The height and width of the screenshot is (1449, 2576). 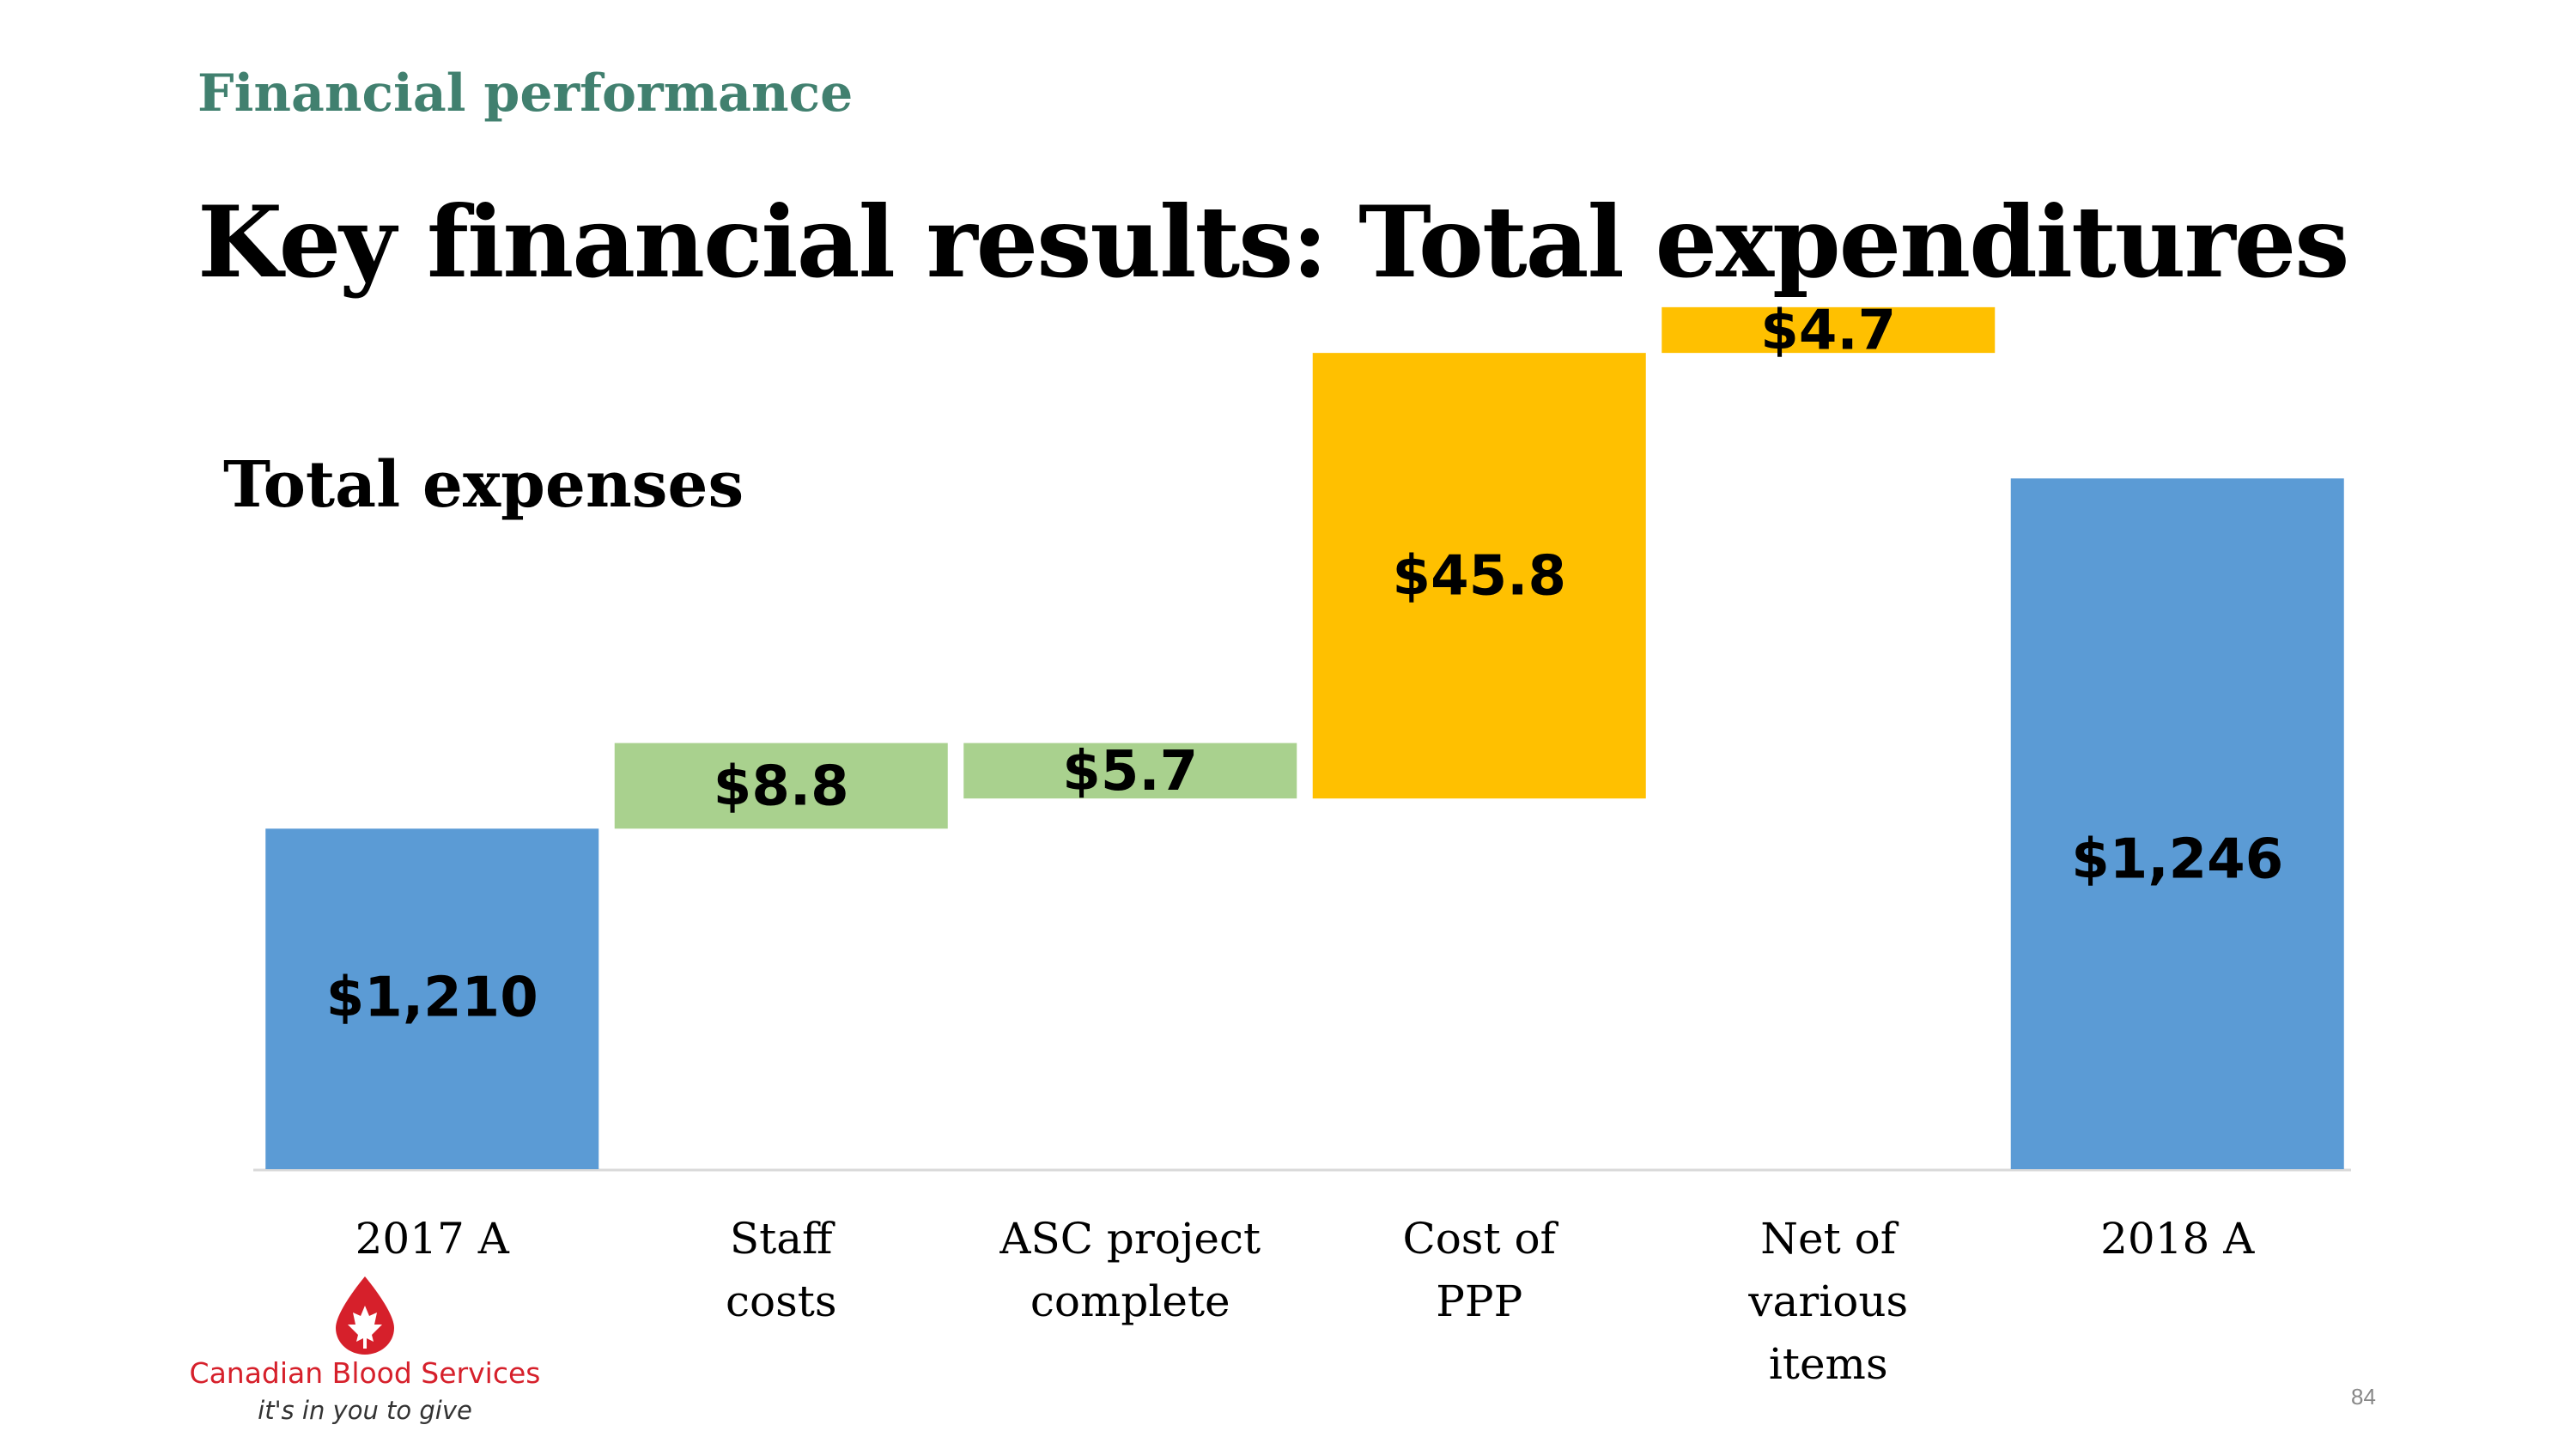 I want to click on value-label-1: $8.8, so click(x=781, y=786).